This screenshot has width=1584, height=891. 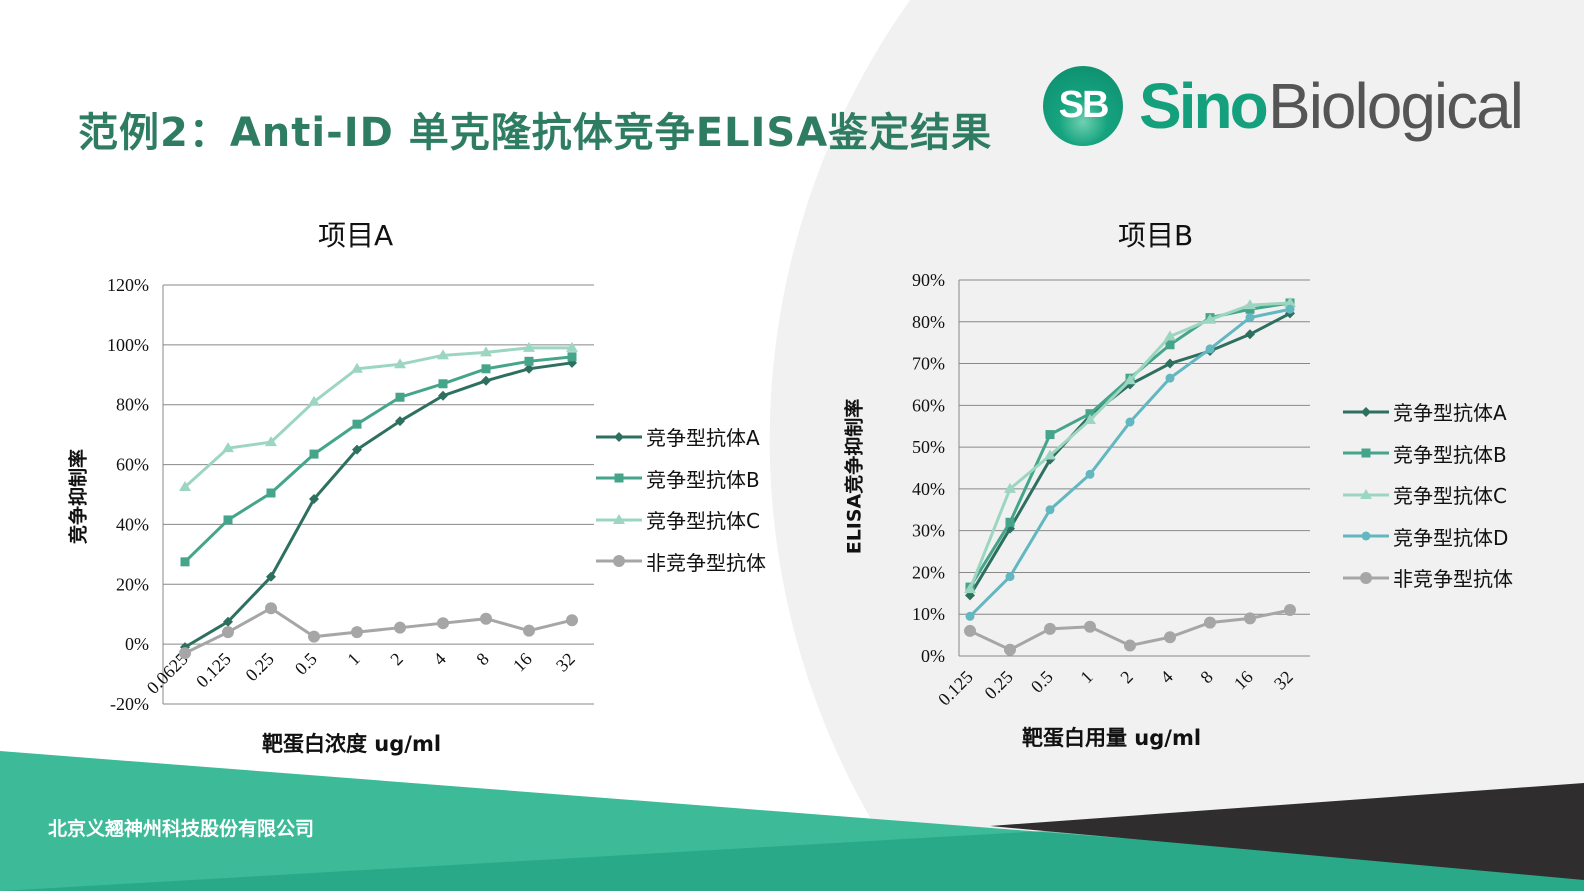 What do you see at coordinates (703, 479) in the screenshot?
I see `legend-label: 竞争型抗体B` at bounding box center [703, 479].